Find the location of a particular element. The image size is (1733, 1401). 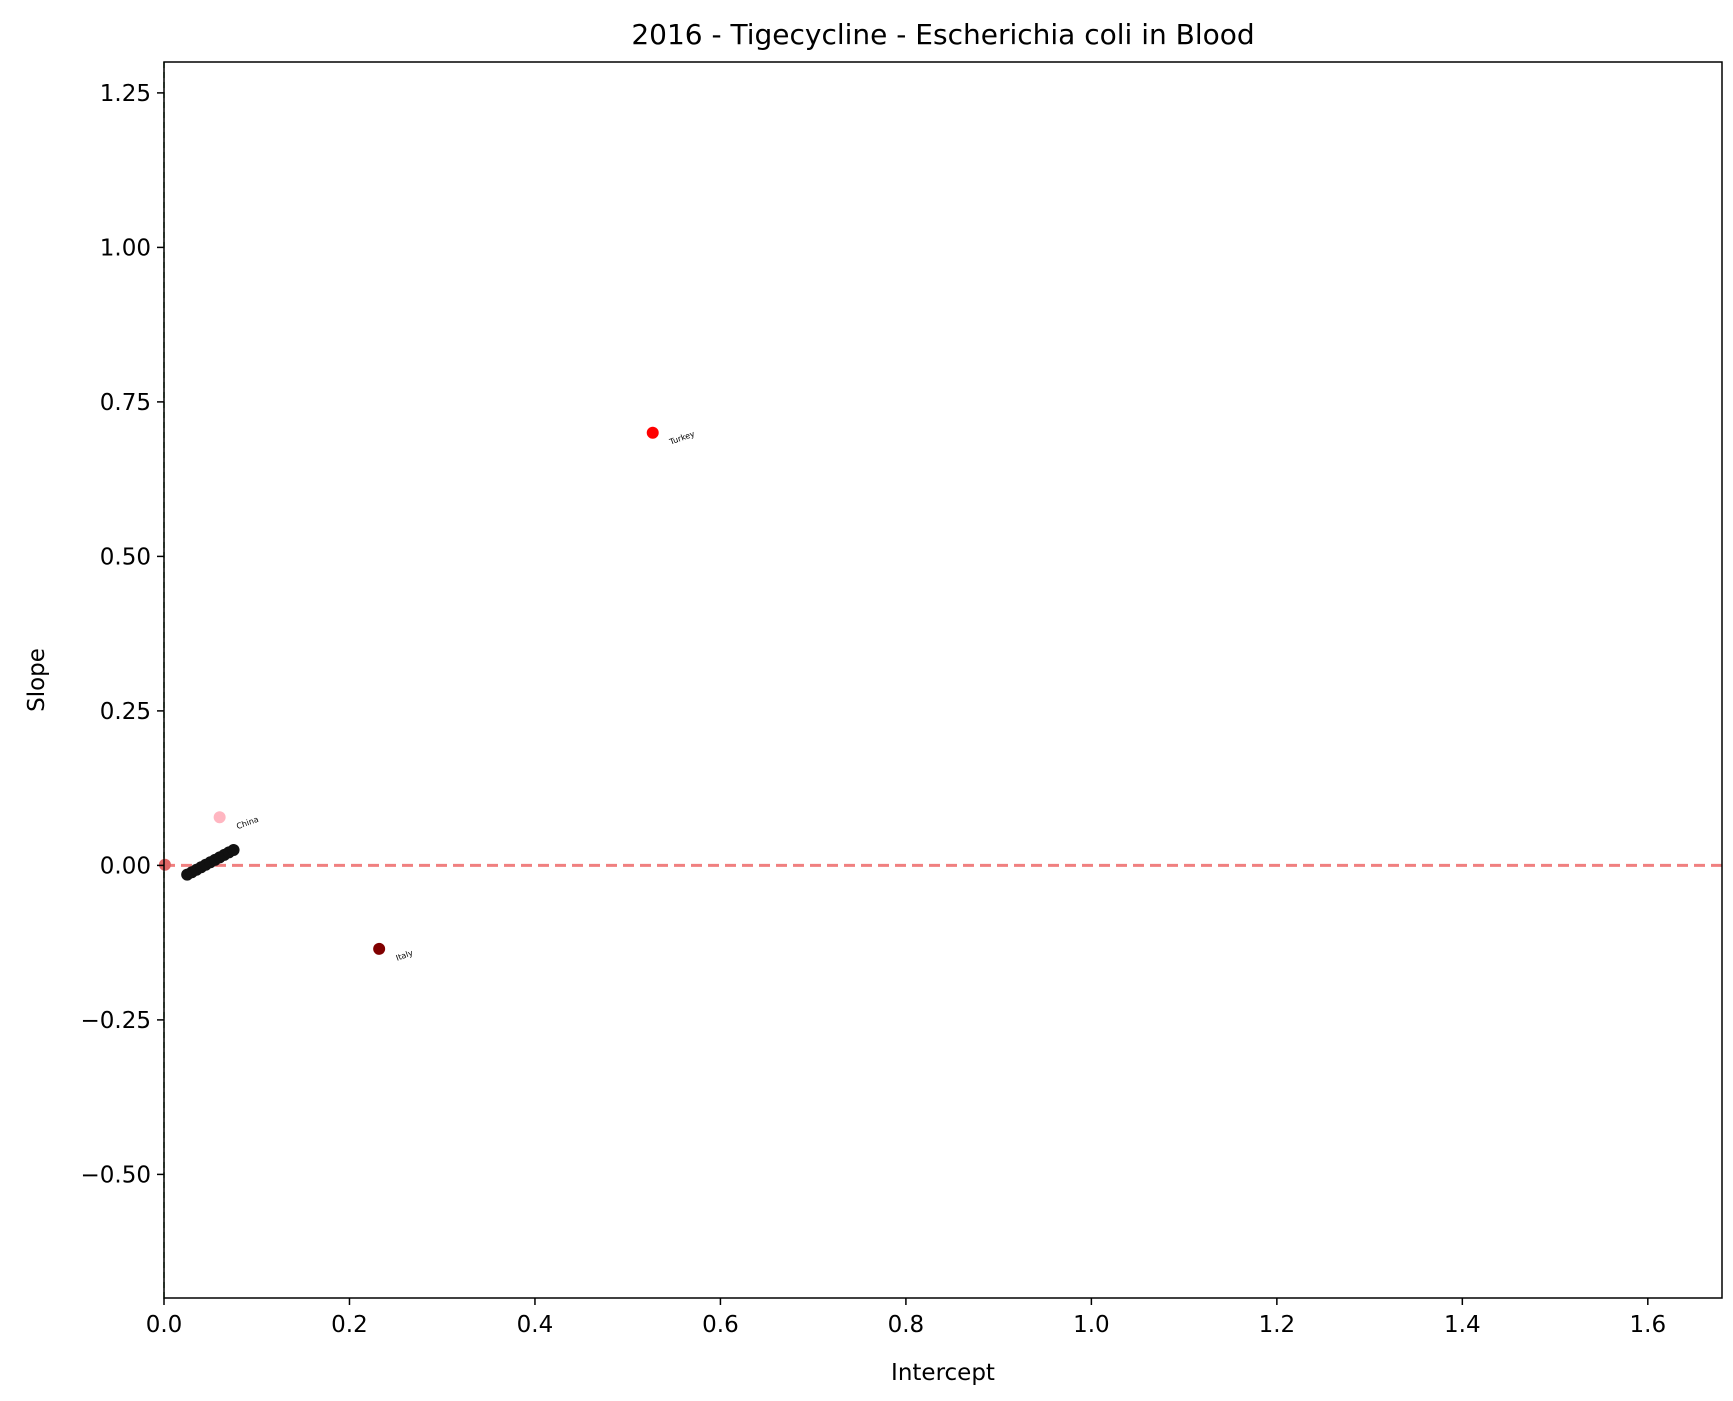

x-tick-label: 1.2 is located at coordinates (1277, 1325).